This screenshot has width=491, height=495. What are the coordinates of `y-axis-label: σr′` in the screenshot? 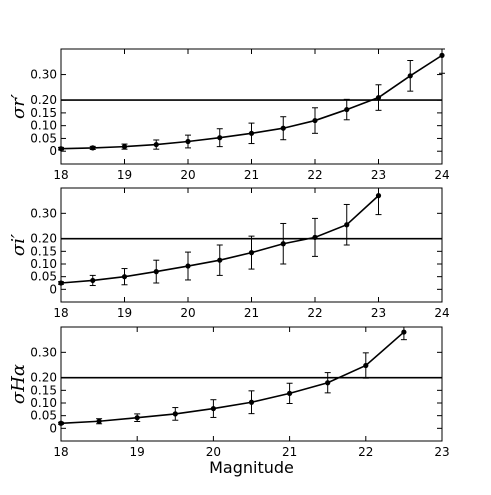 It's located at (18, 106).